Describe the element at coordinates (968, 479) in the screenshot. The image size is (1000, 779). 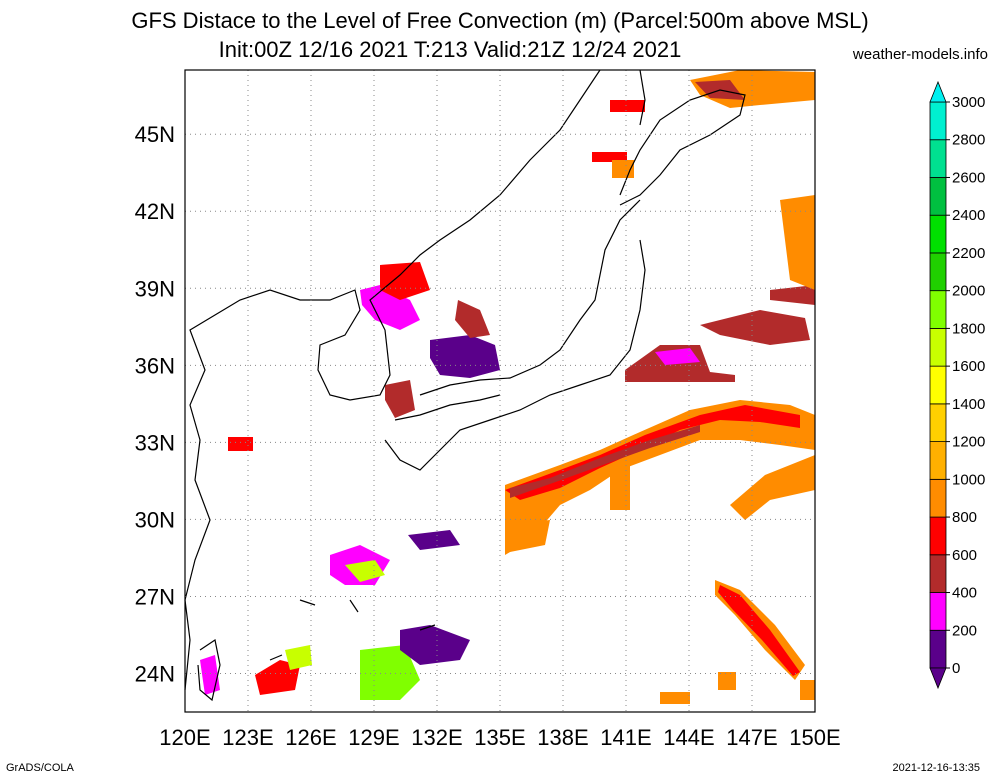
I see `colorbar-label: 1000` at that location.